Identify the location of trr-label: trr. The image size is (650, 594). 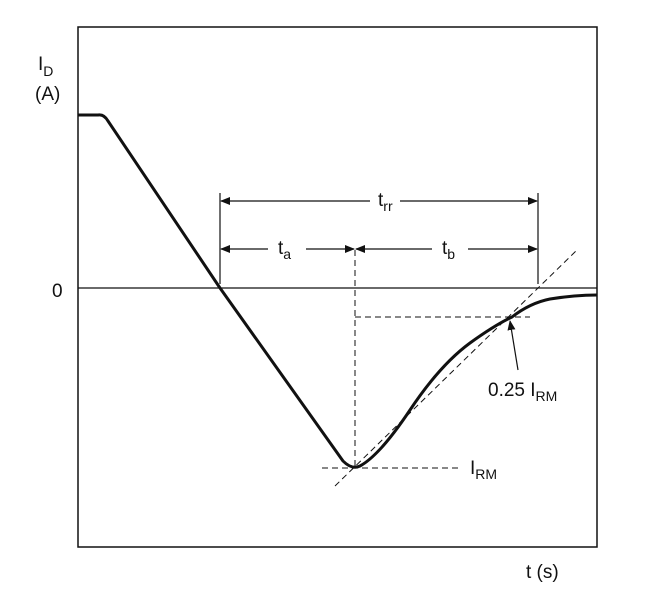
(385, 202).